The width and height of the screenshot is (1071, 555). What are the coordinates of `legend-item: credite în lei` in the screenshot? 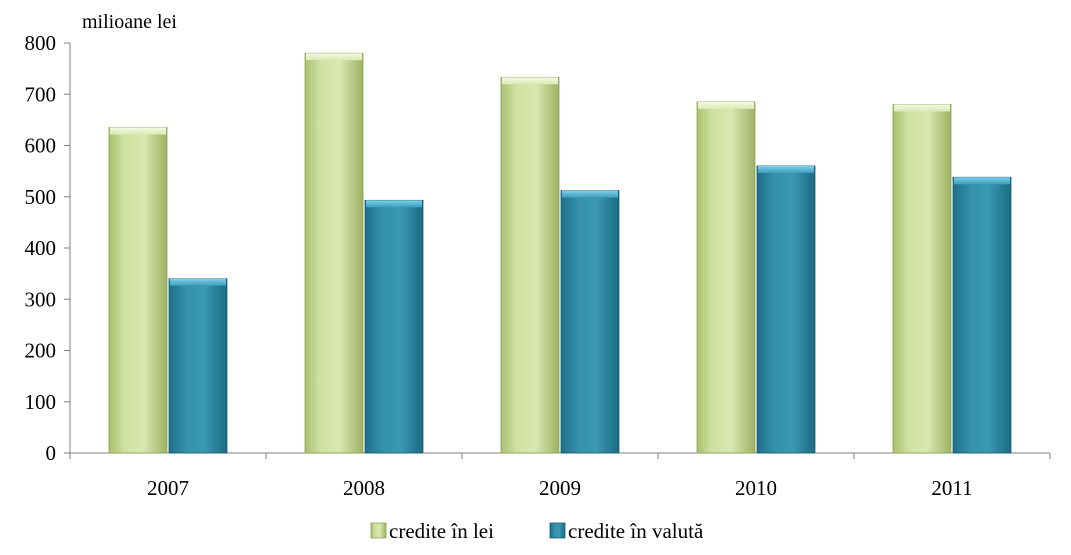 It's located at (432, 531).